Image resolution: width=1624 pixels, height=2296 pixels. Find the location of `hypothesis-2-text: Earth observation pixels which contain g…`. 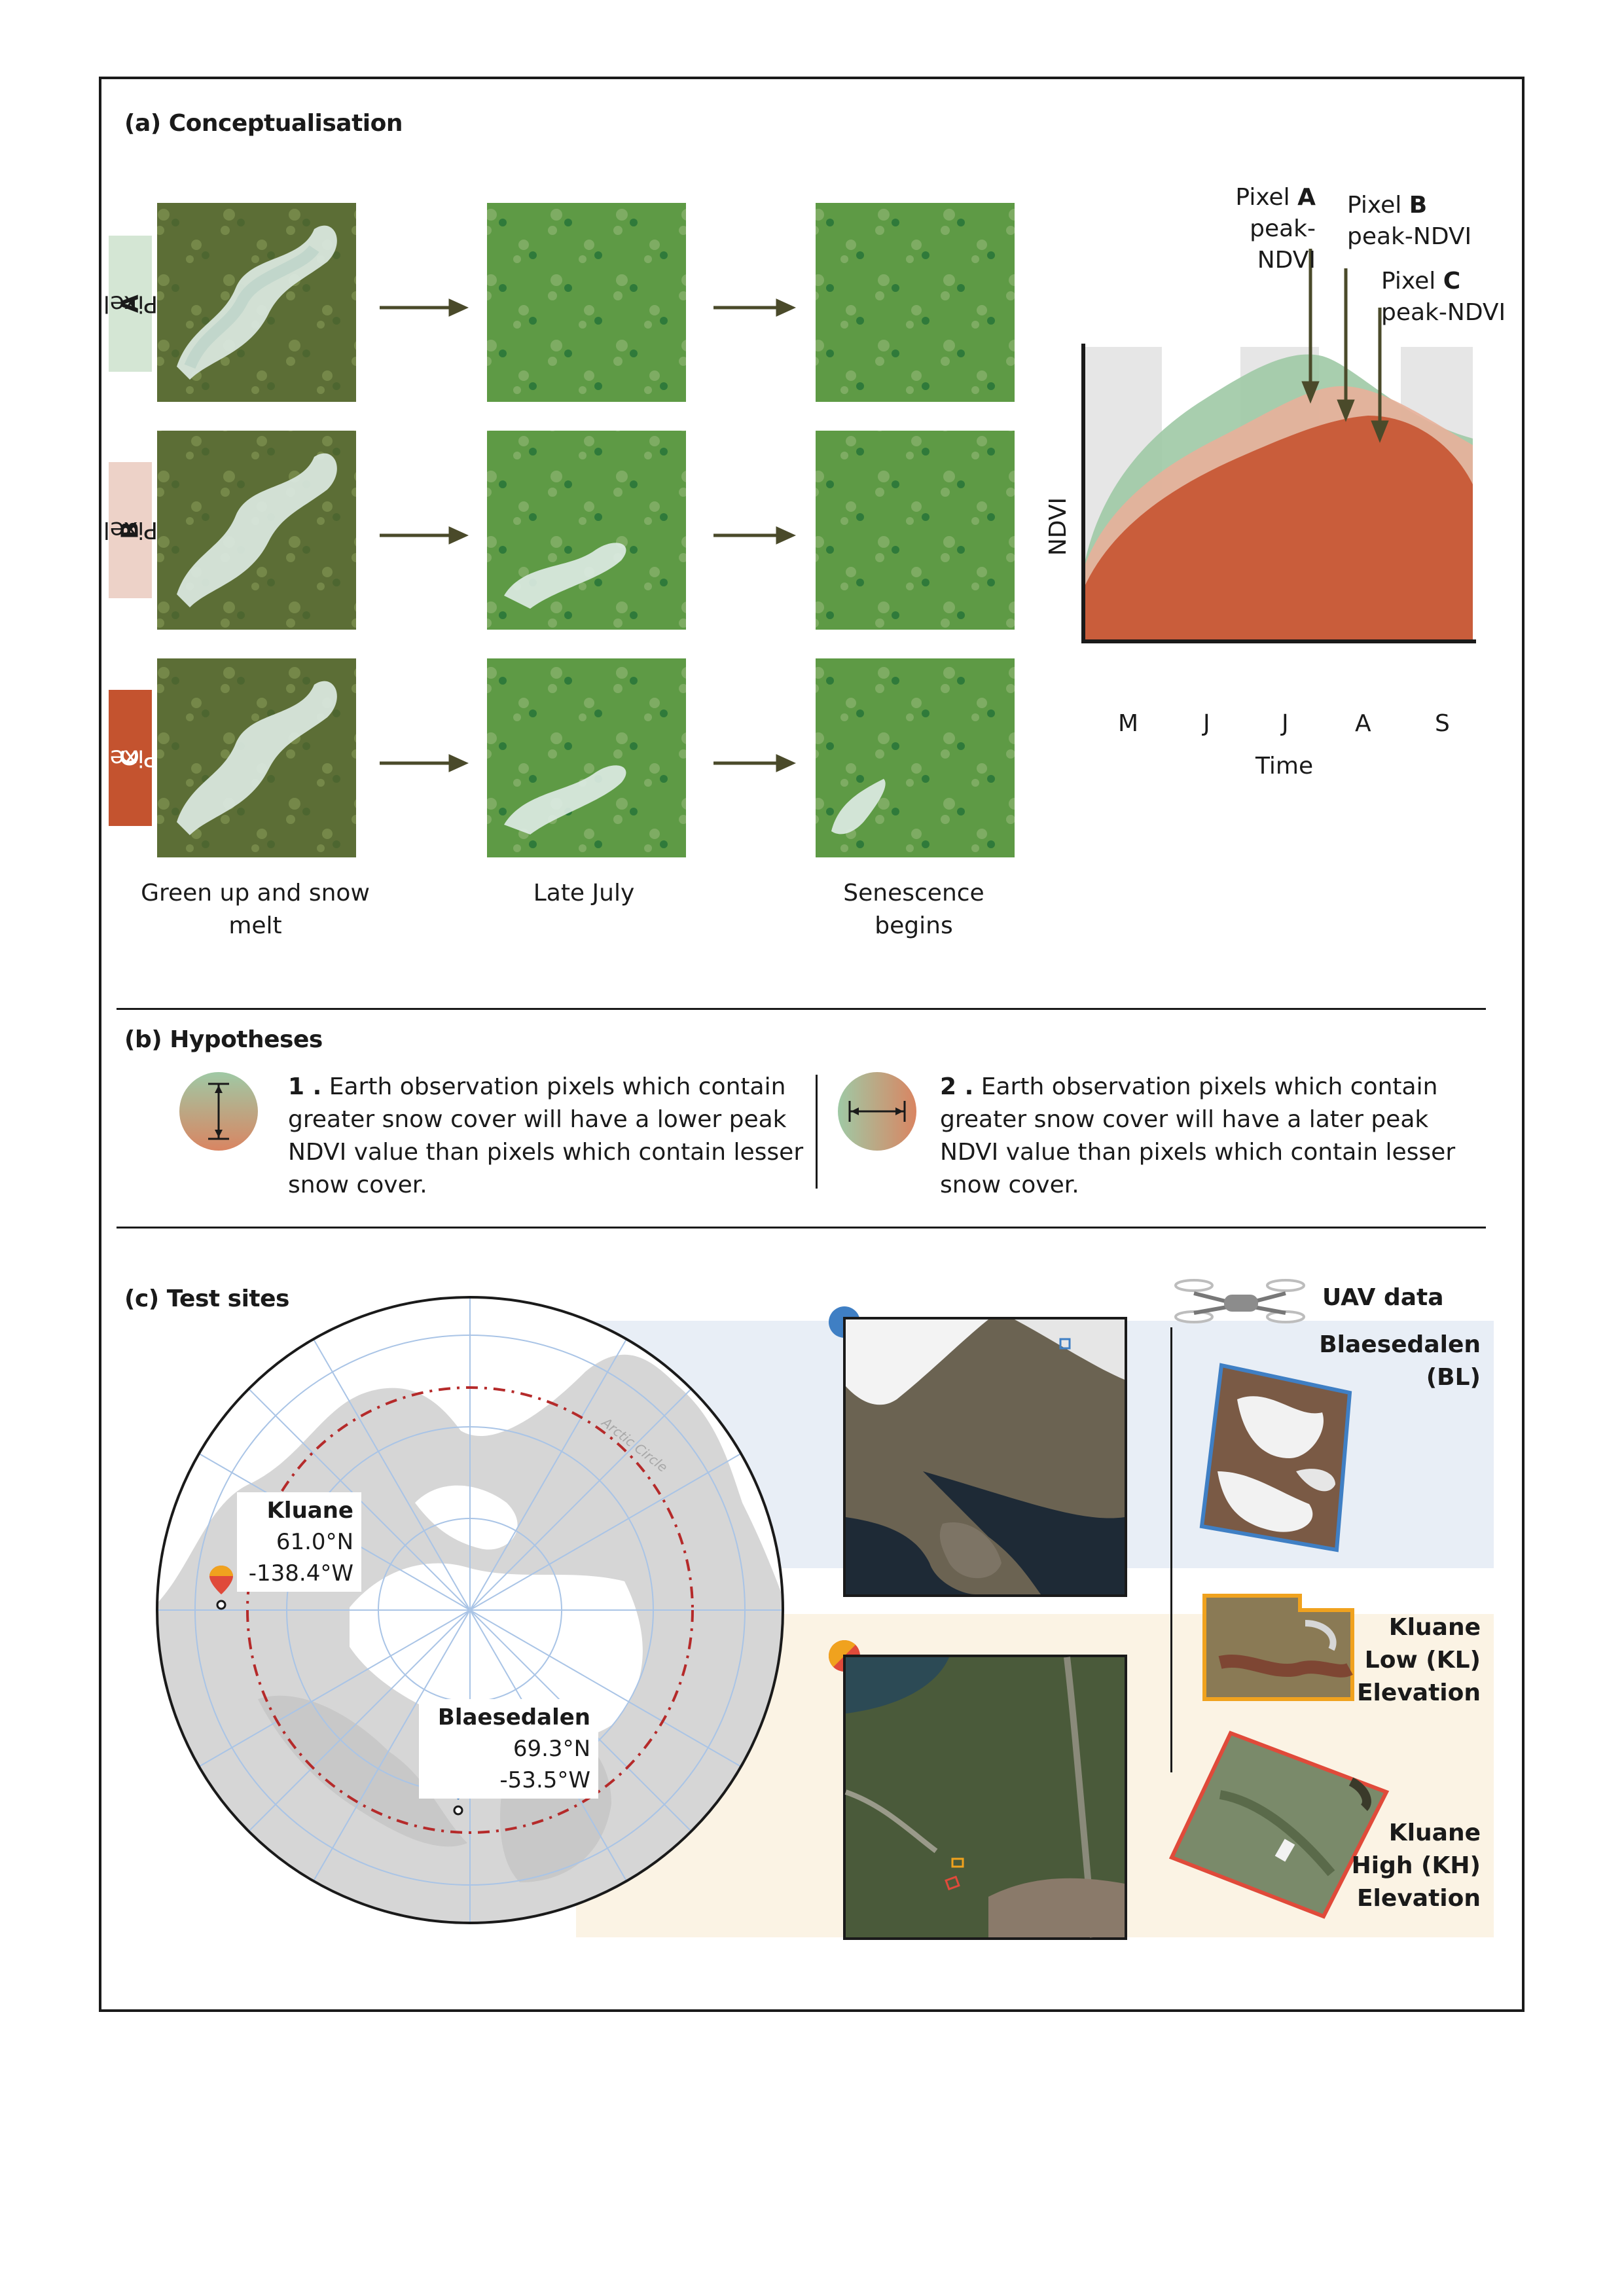

hypothesis-2-text: Earth observation pixels which contain g… is located at coordinates (1198, 1135).